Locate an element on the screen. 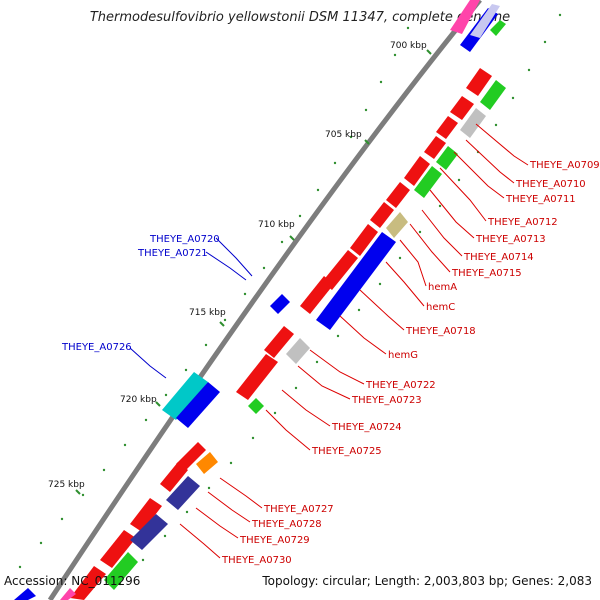 The width and height of the screenshot is (600, 600). label-THEYE_A0711: THEYE_A0711 is located at coordinates (540, 199).